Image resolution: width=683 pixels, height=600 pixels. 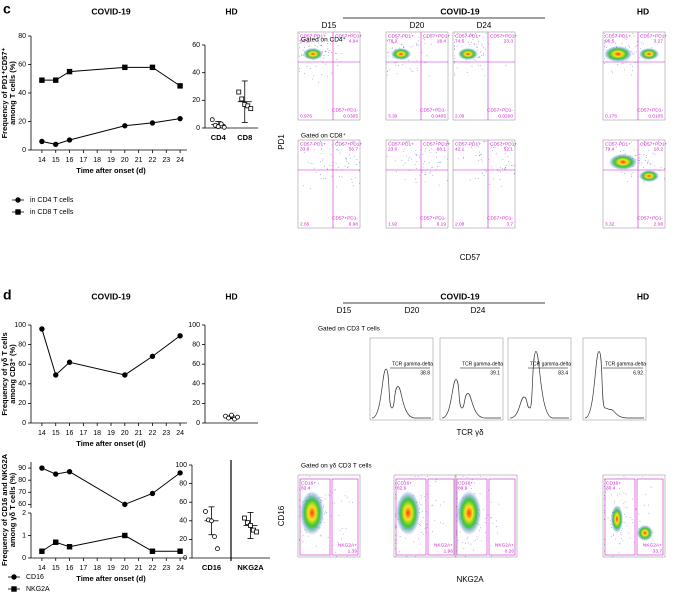 What do you see at coordinates (196, 344) in the screenshot?
I see `y-tick-label: 80` at bounding box center [196, 344].